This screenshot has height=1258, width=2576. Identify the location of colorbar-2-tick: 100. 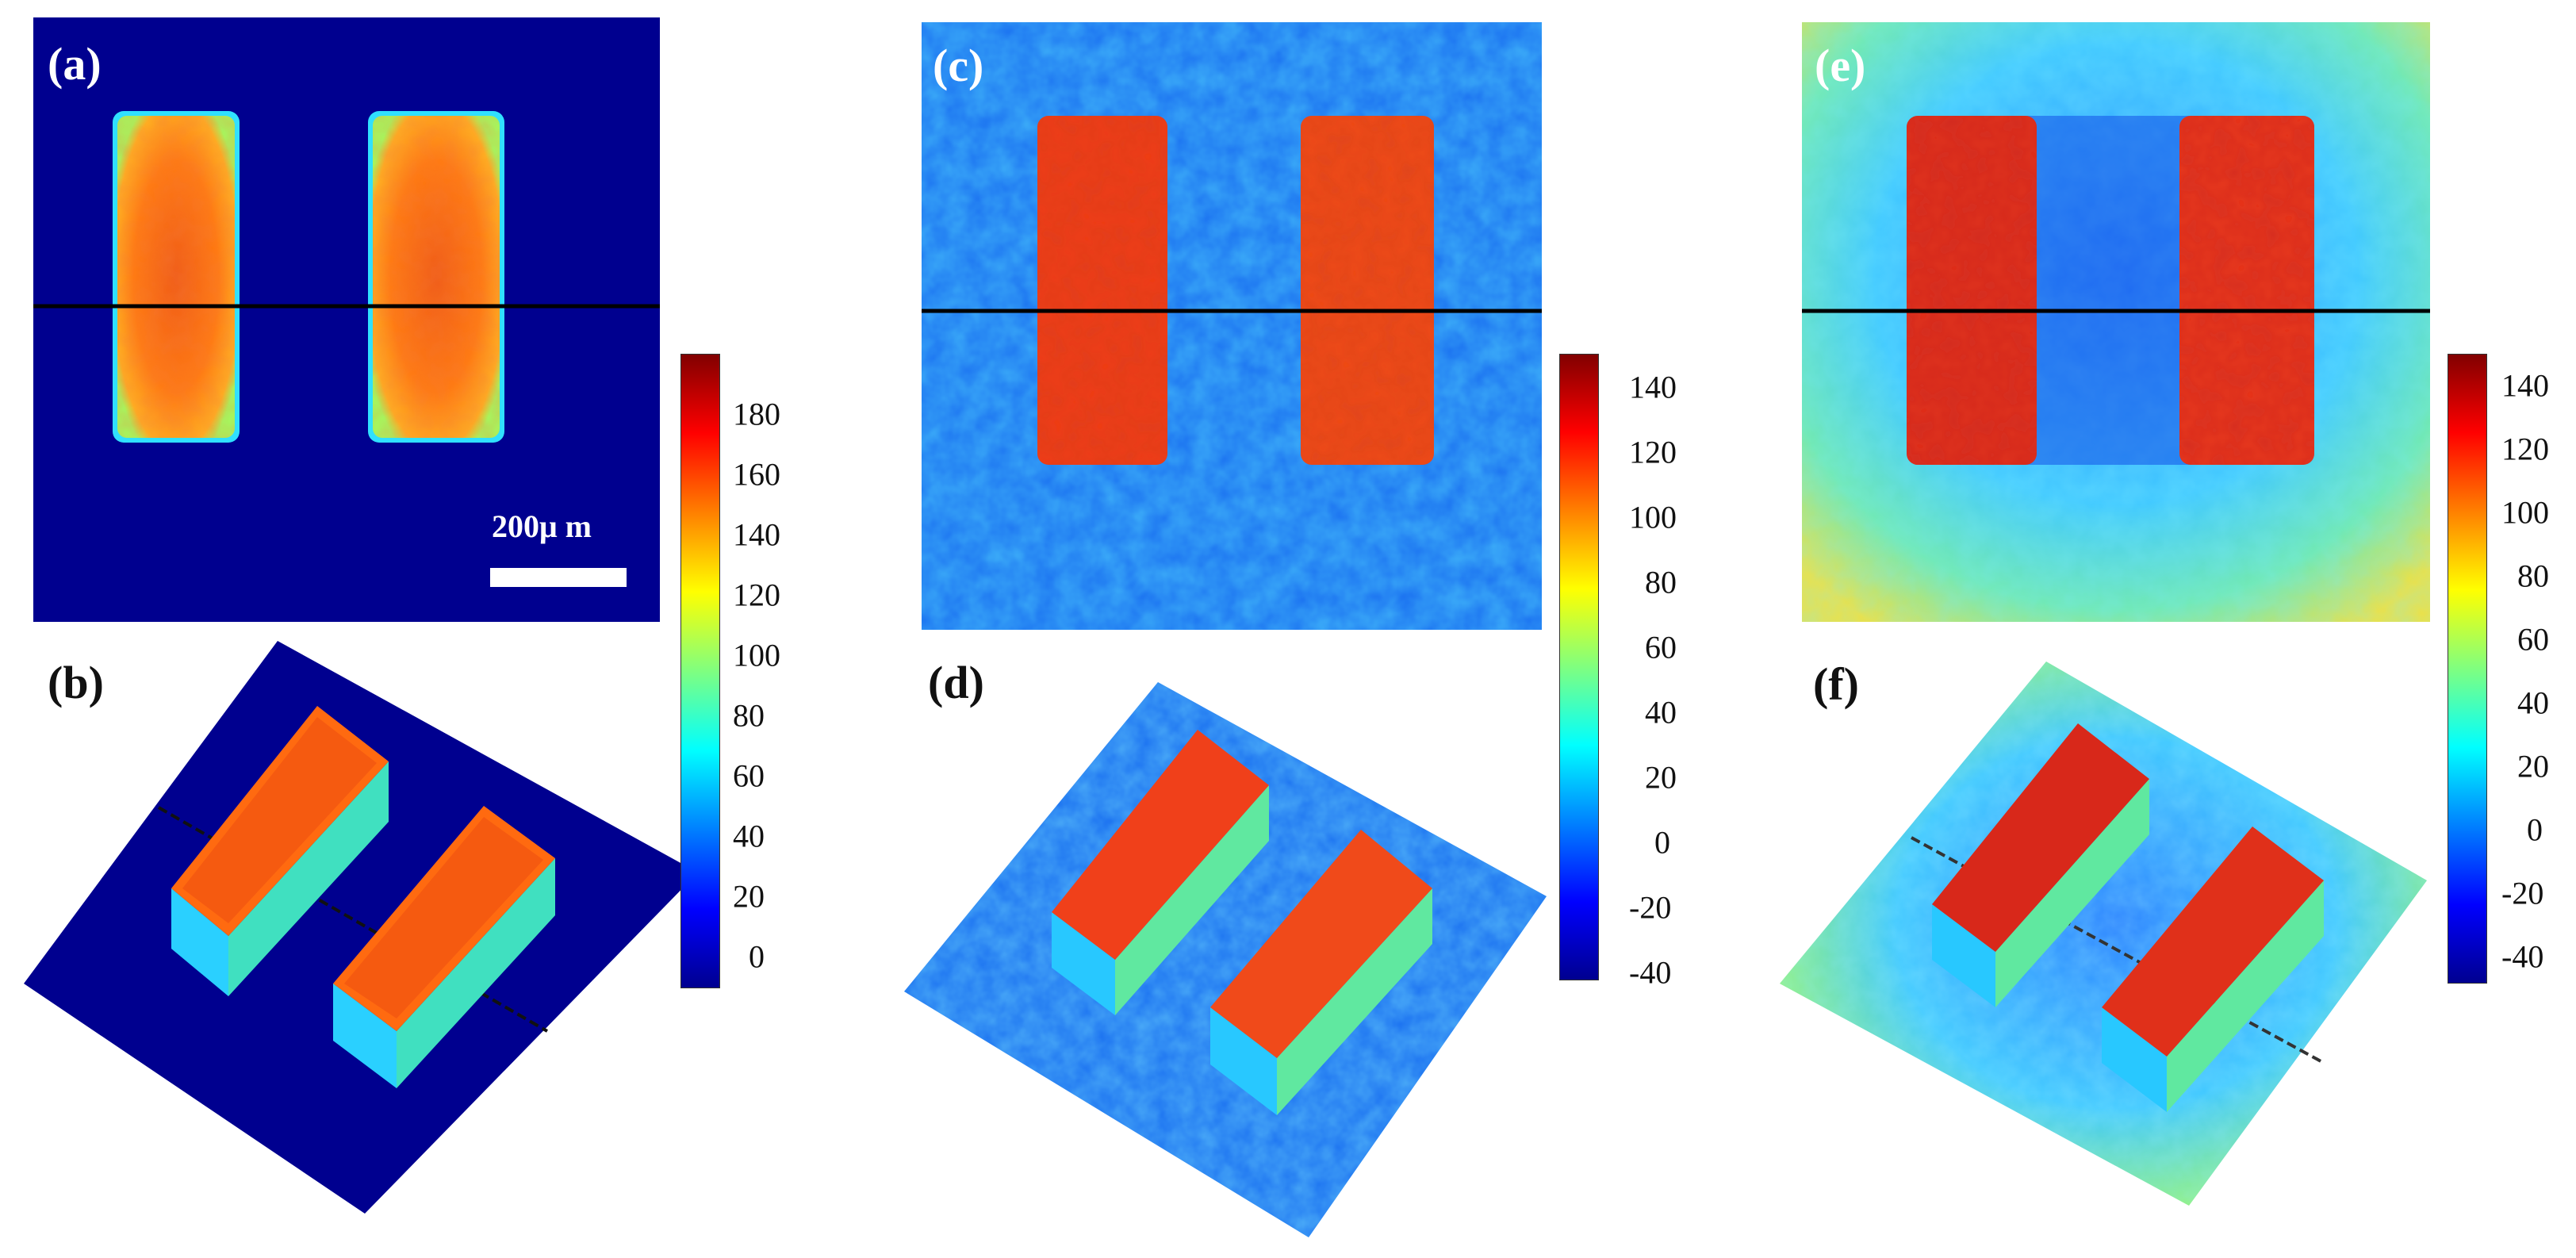
(1653, 517).